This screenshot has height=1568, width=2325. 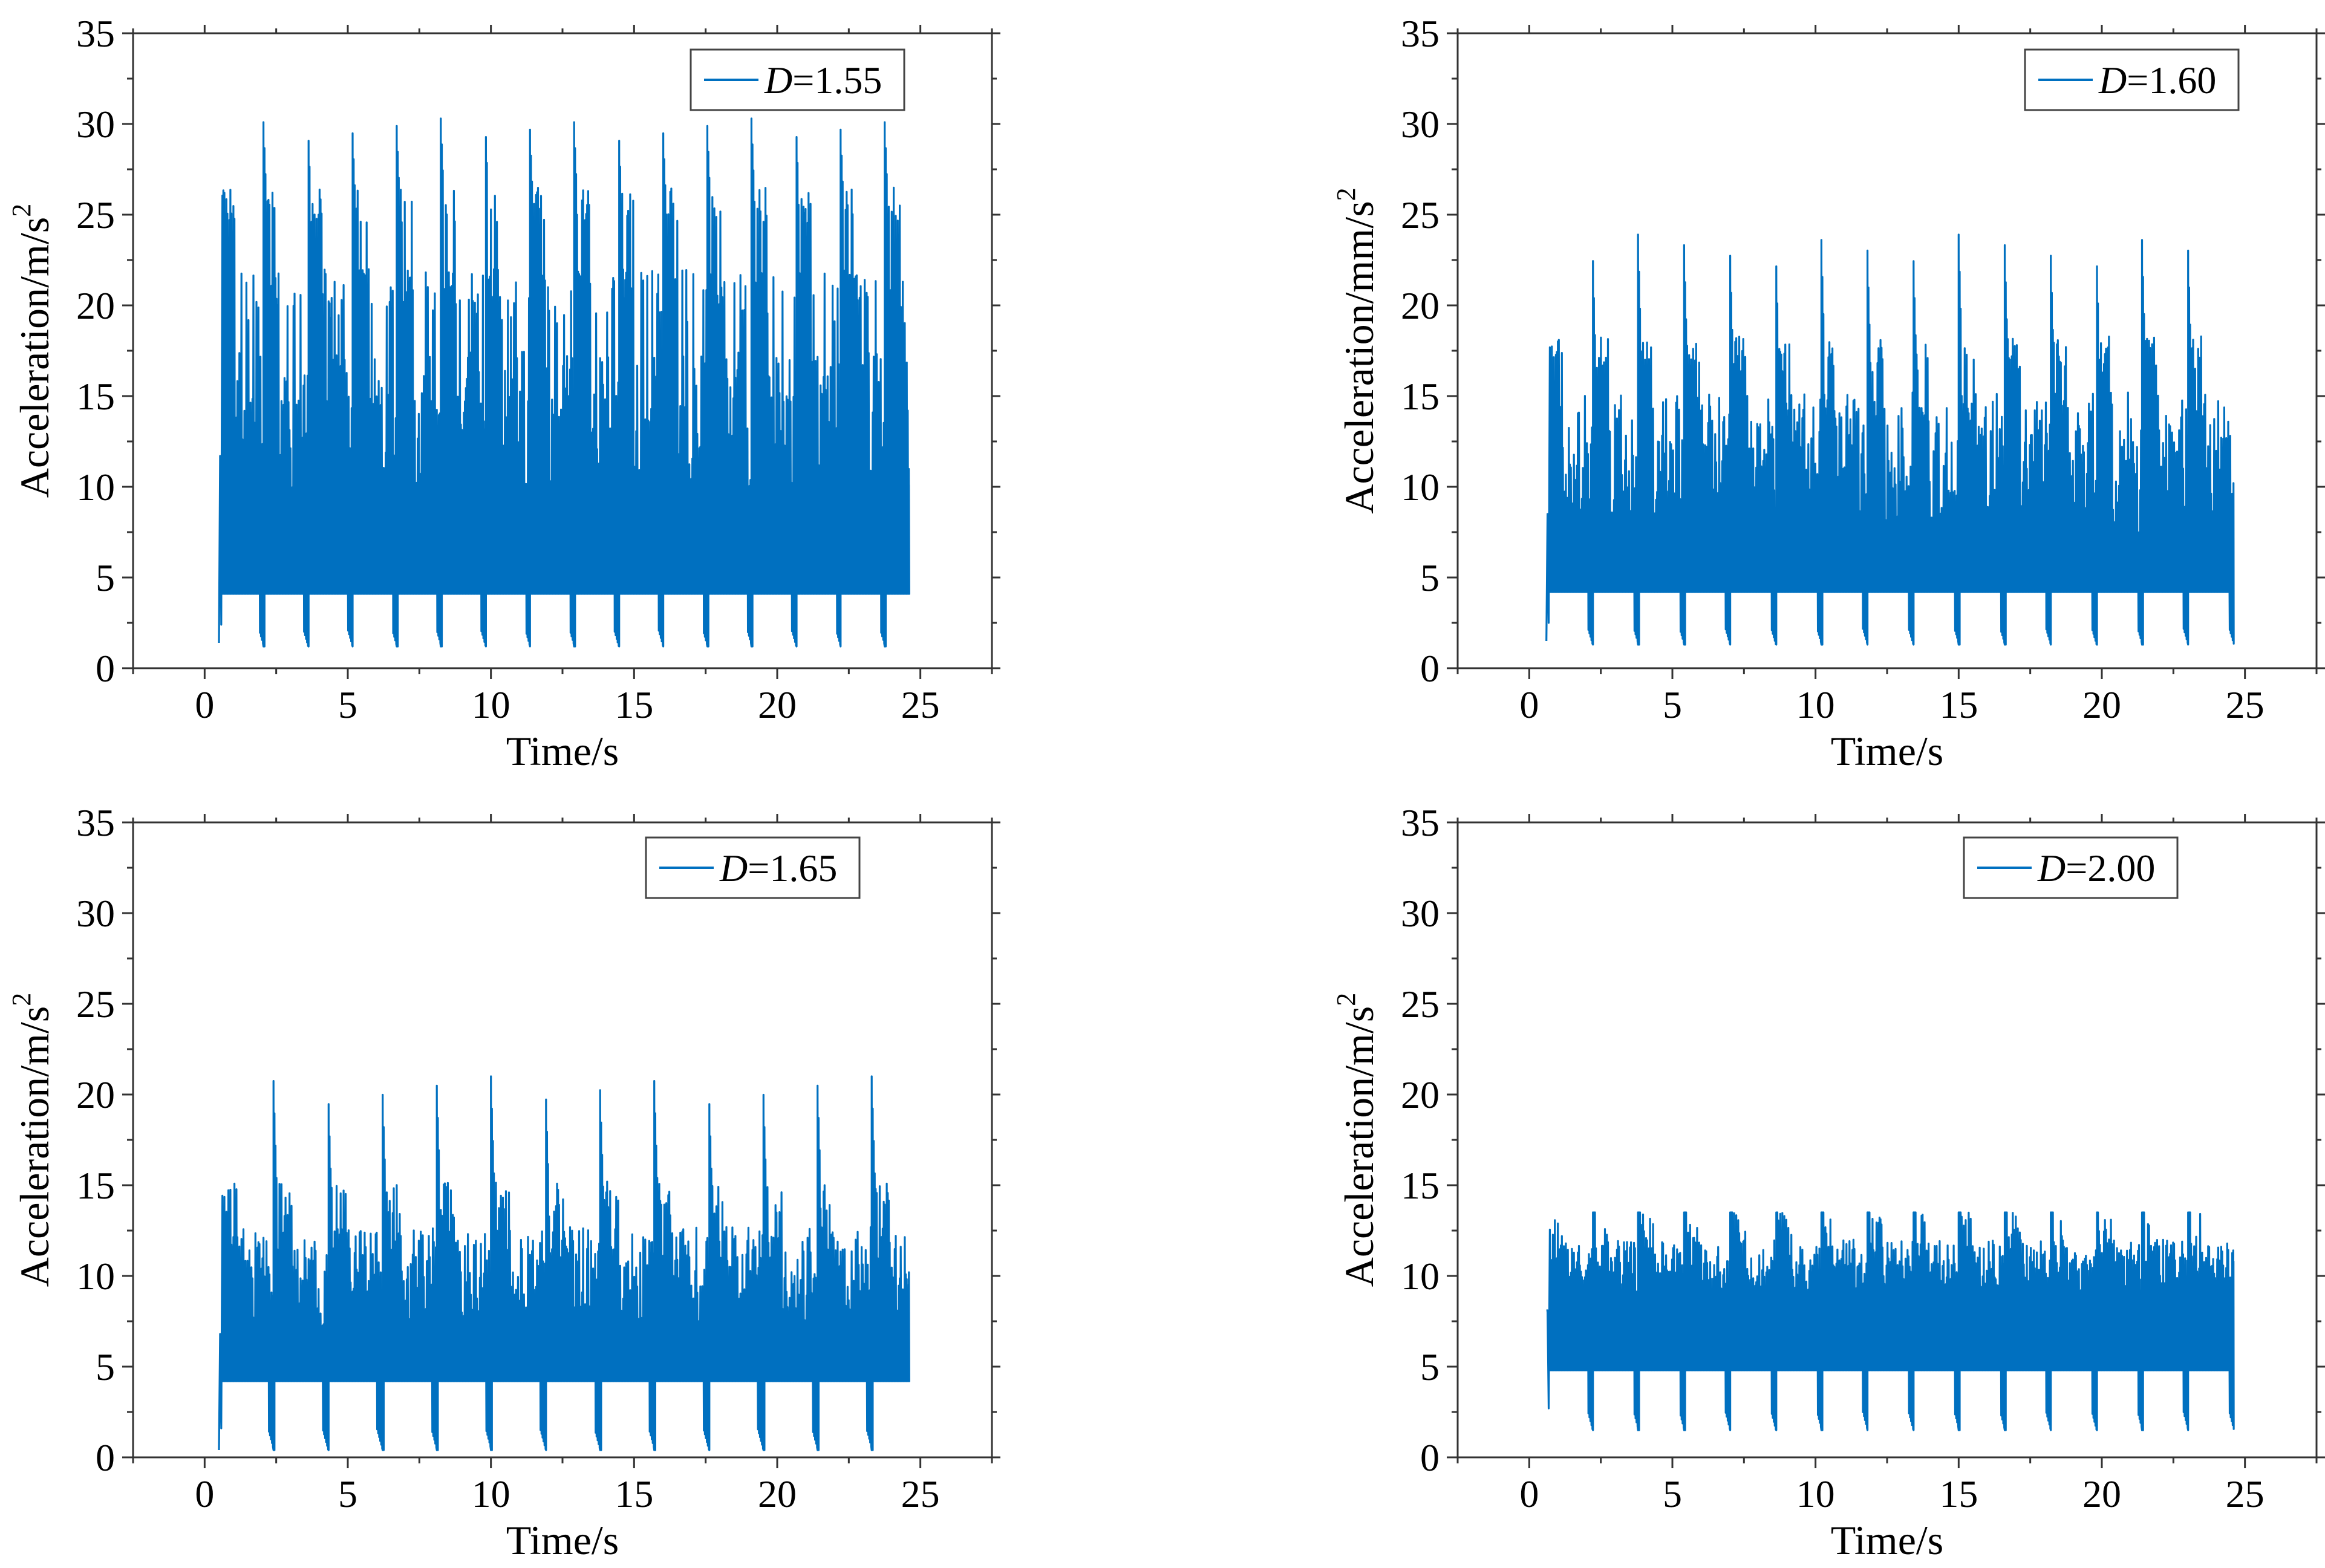 I want to click on legend-label-rest: =1.60, so click(x=2171, y=80).